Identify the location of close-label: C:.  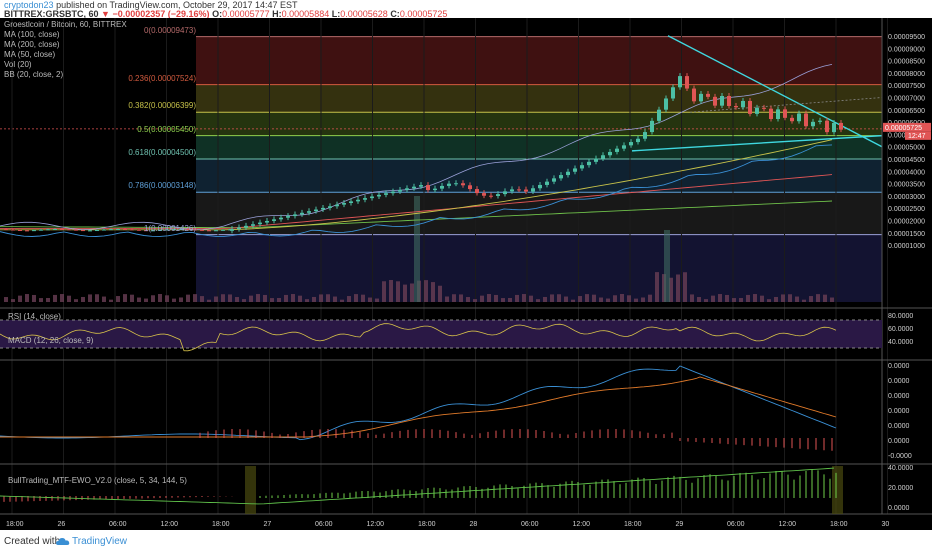
(395, 14).